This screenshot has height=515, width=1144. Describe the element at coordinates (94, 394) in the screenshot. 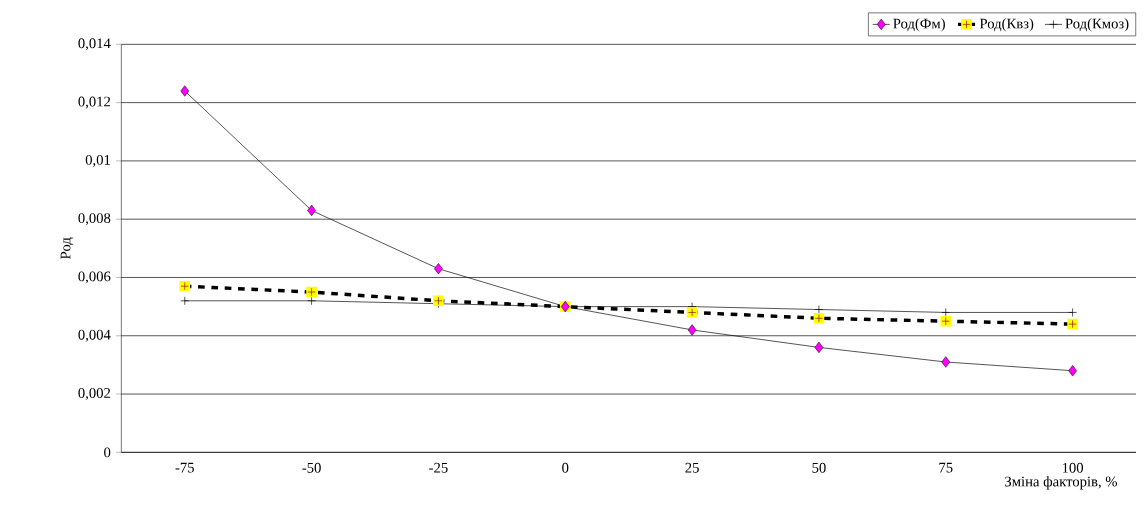

I see `y-tick-label: 0,002` at that location.